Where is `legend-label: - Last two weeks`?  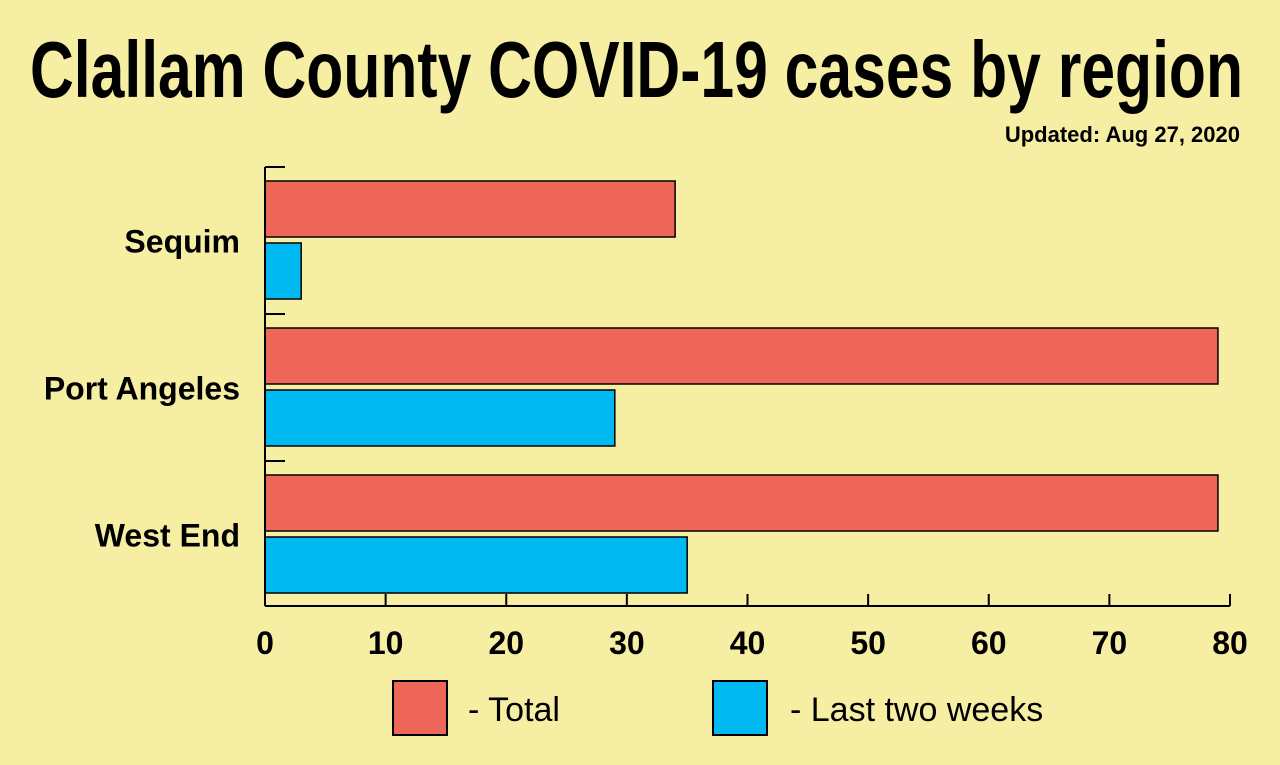 legend-label: - Last two weeks is located at coordinates (916, 710).